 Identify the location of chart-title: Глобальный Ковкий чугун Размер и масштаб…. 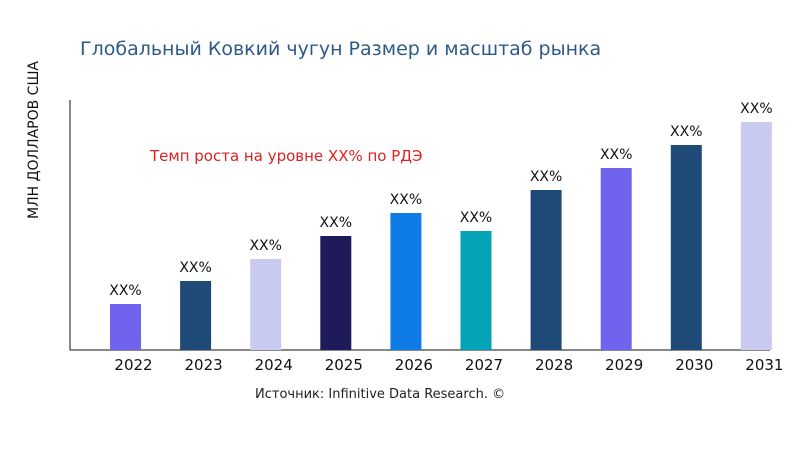
(341, 49).